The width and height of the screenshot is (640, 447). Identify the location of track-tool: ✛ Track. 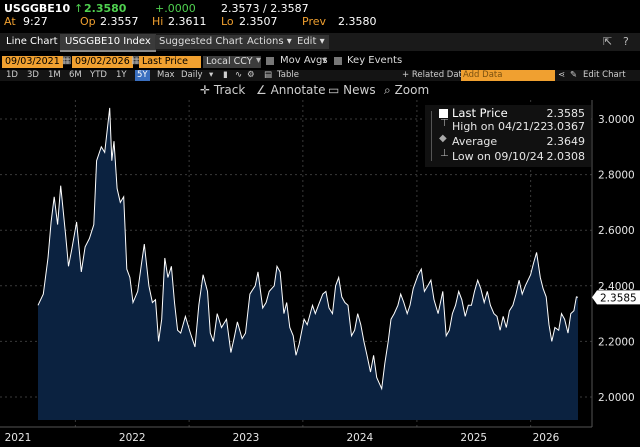
(222, 90).